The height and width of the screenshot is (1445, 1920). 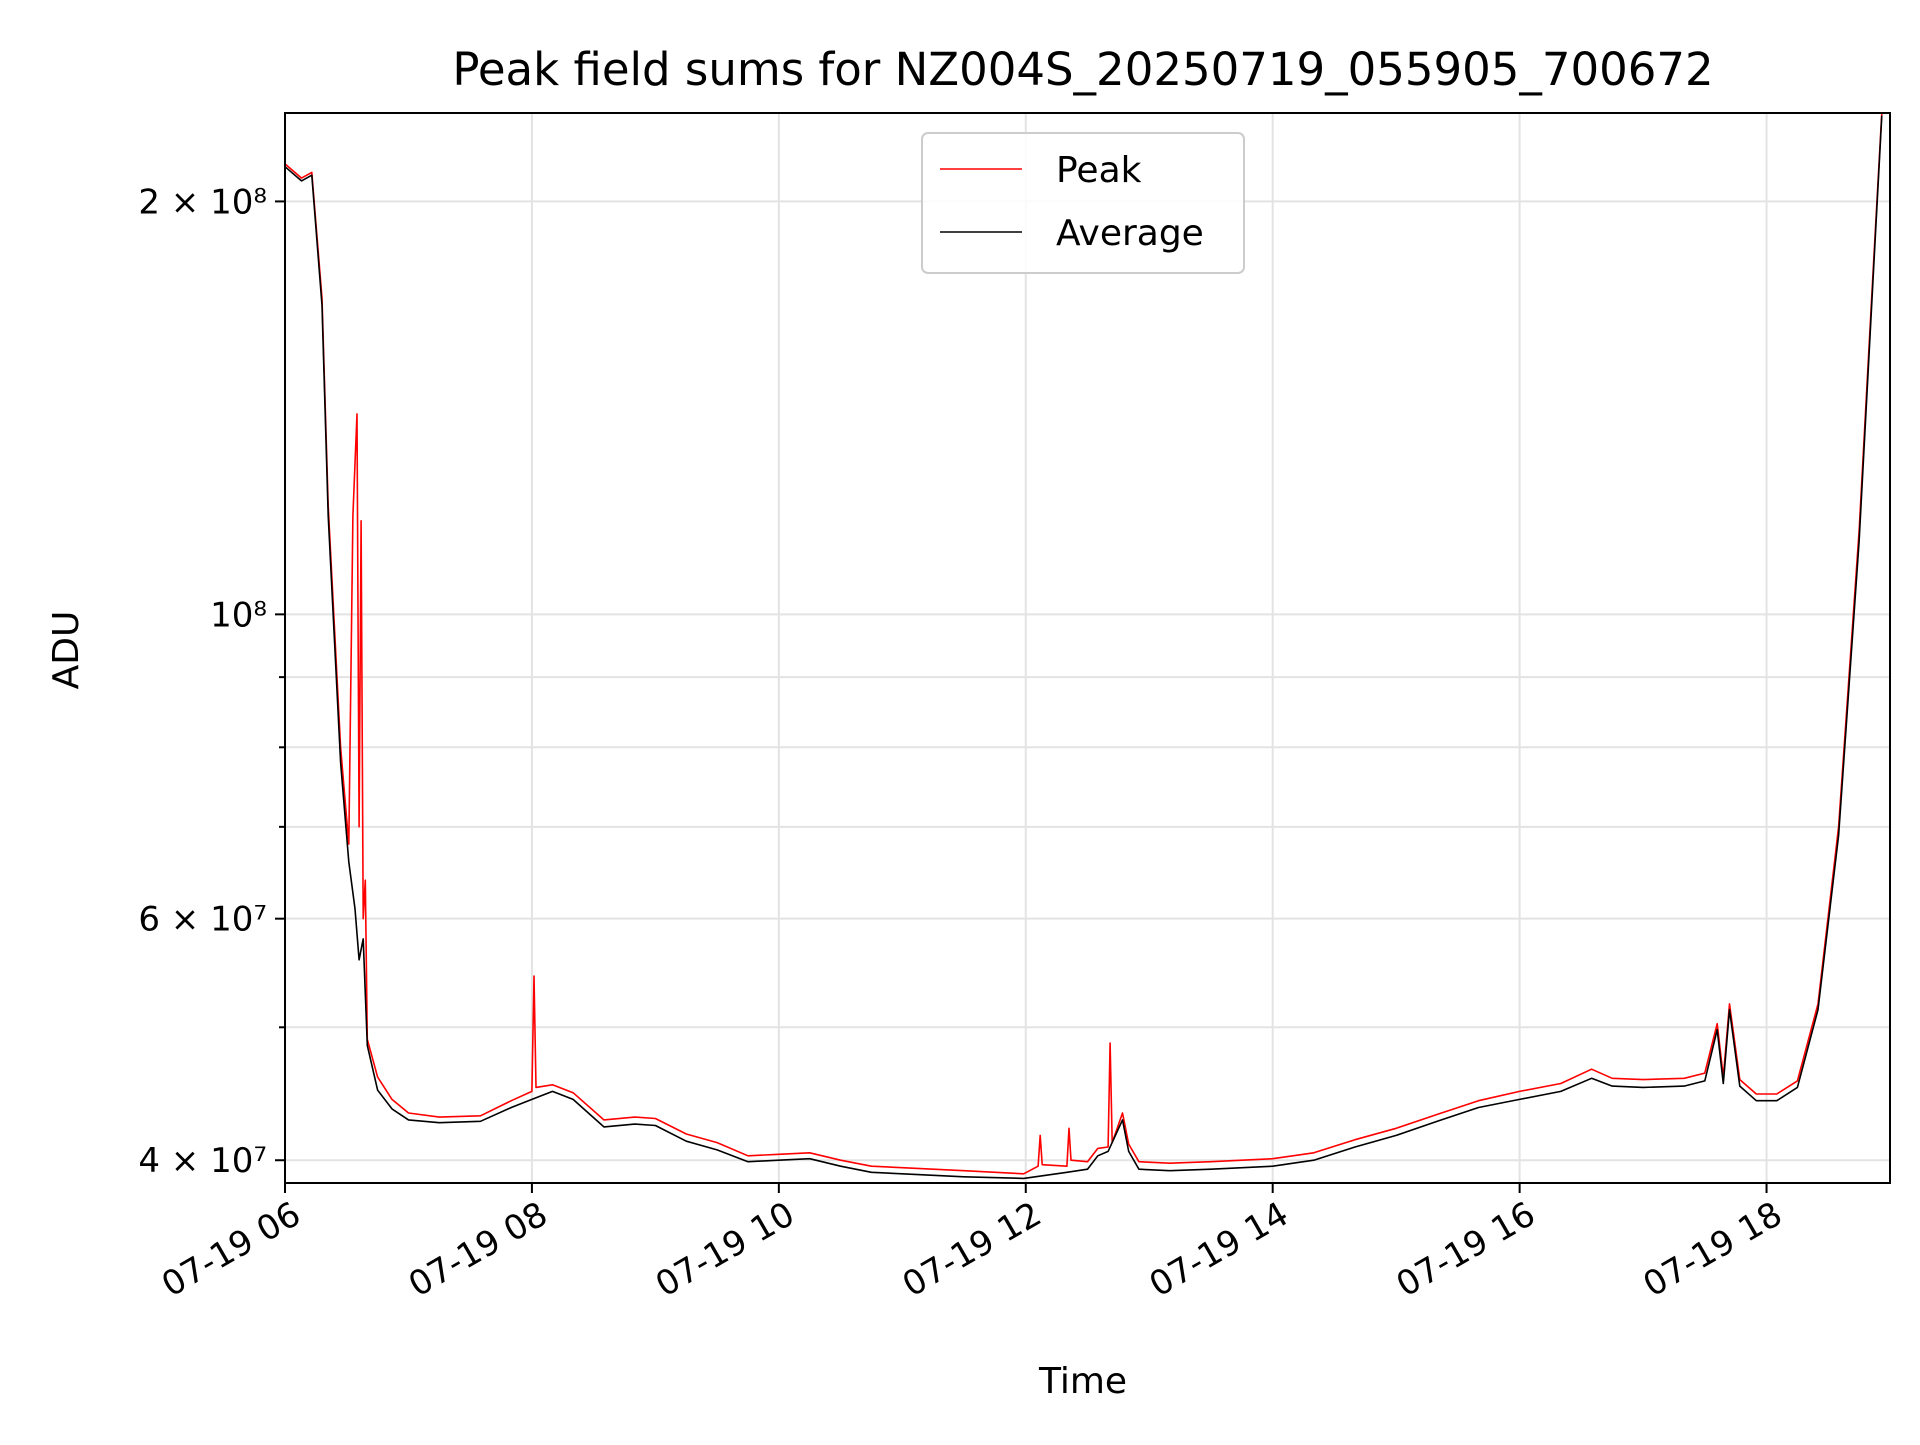 I want to click on y-tick-label: 4 × 10⁷, so click(x=202, y=1161).